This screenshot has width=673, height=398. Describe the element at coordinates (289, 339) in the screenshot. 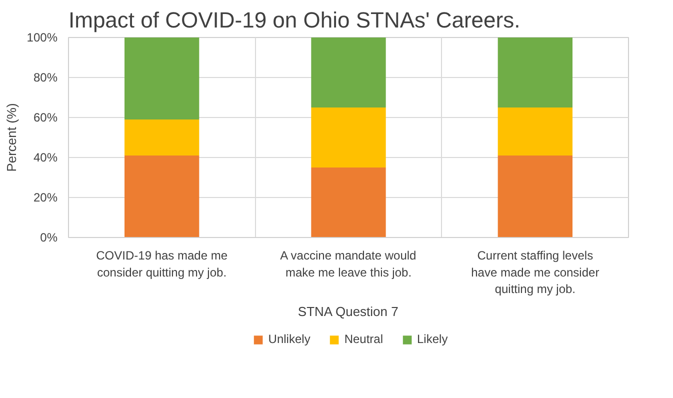

I see `legend-label: Unlikely` at that location.